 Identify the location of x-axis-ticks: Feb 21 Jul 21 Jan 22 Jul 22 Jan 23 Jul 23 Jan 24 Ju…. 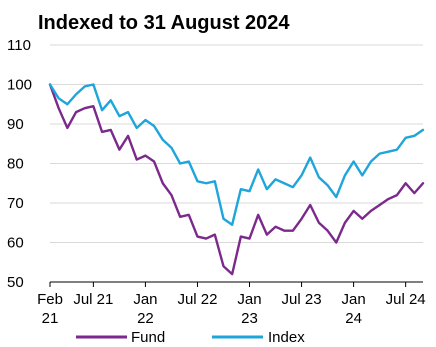
(231, 304).